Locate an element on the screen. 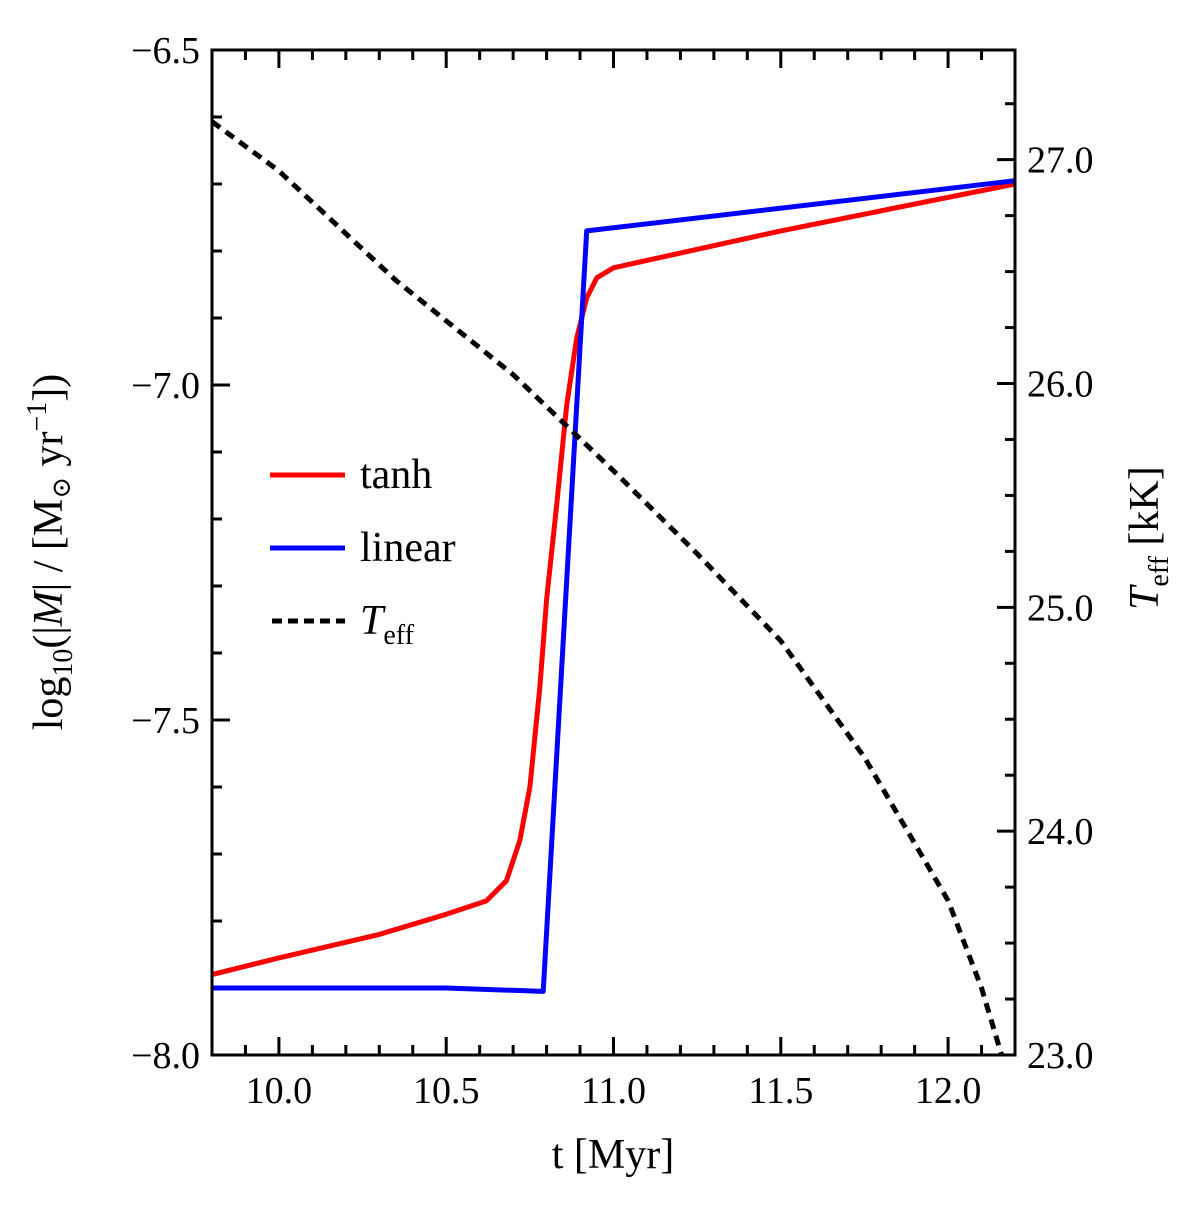 This screenshot has height=1205, width=1200. y2-tick-label: 27.0 is located at coordinates (1060, 161).